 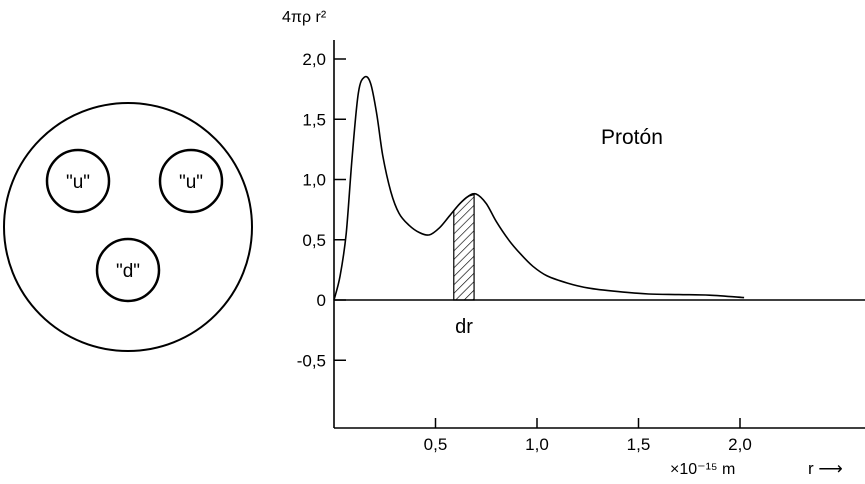 What do you see at coordinates (825, 468) in the screenshot?
I see `r-axis-arrow-label: r ⟶` at bounding box center [825, 468].